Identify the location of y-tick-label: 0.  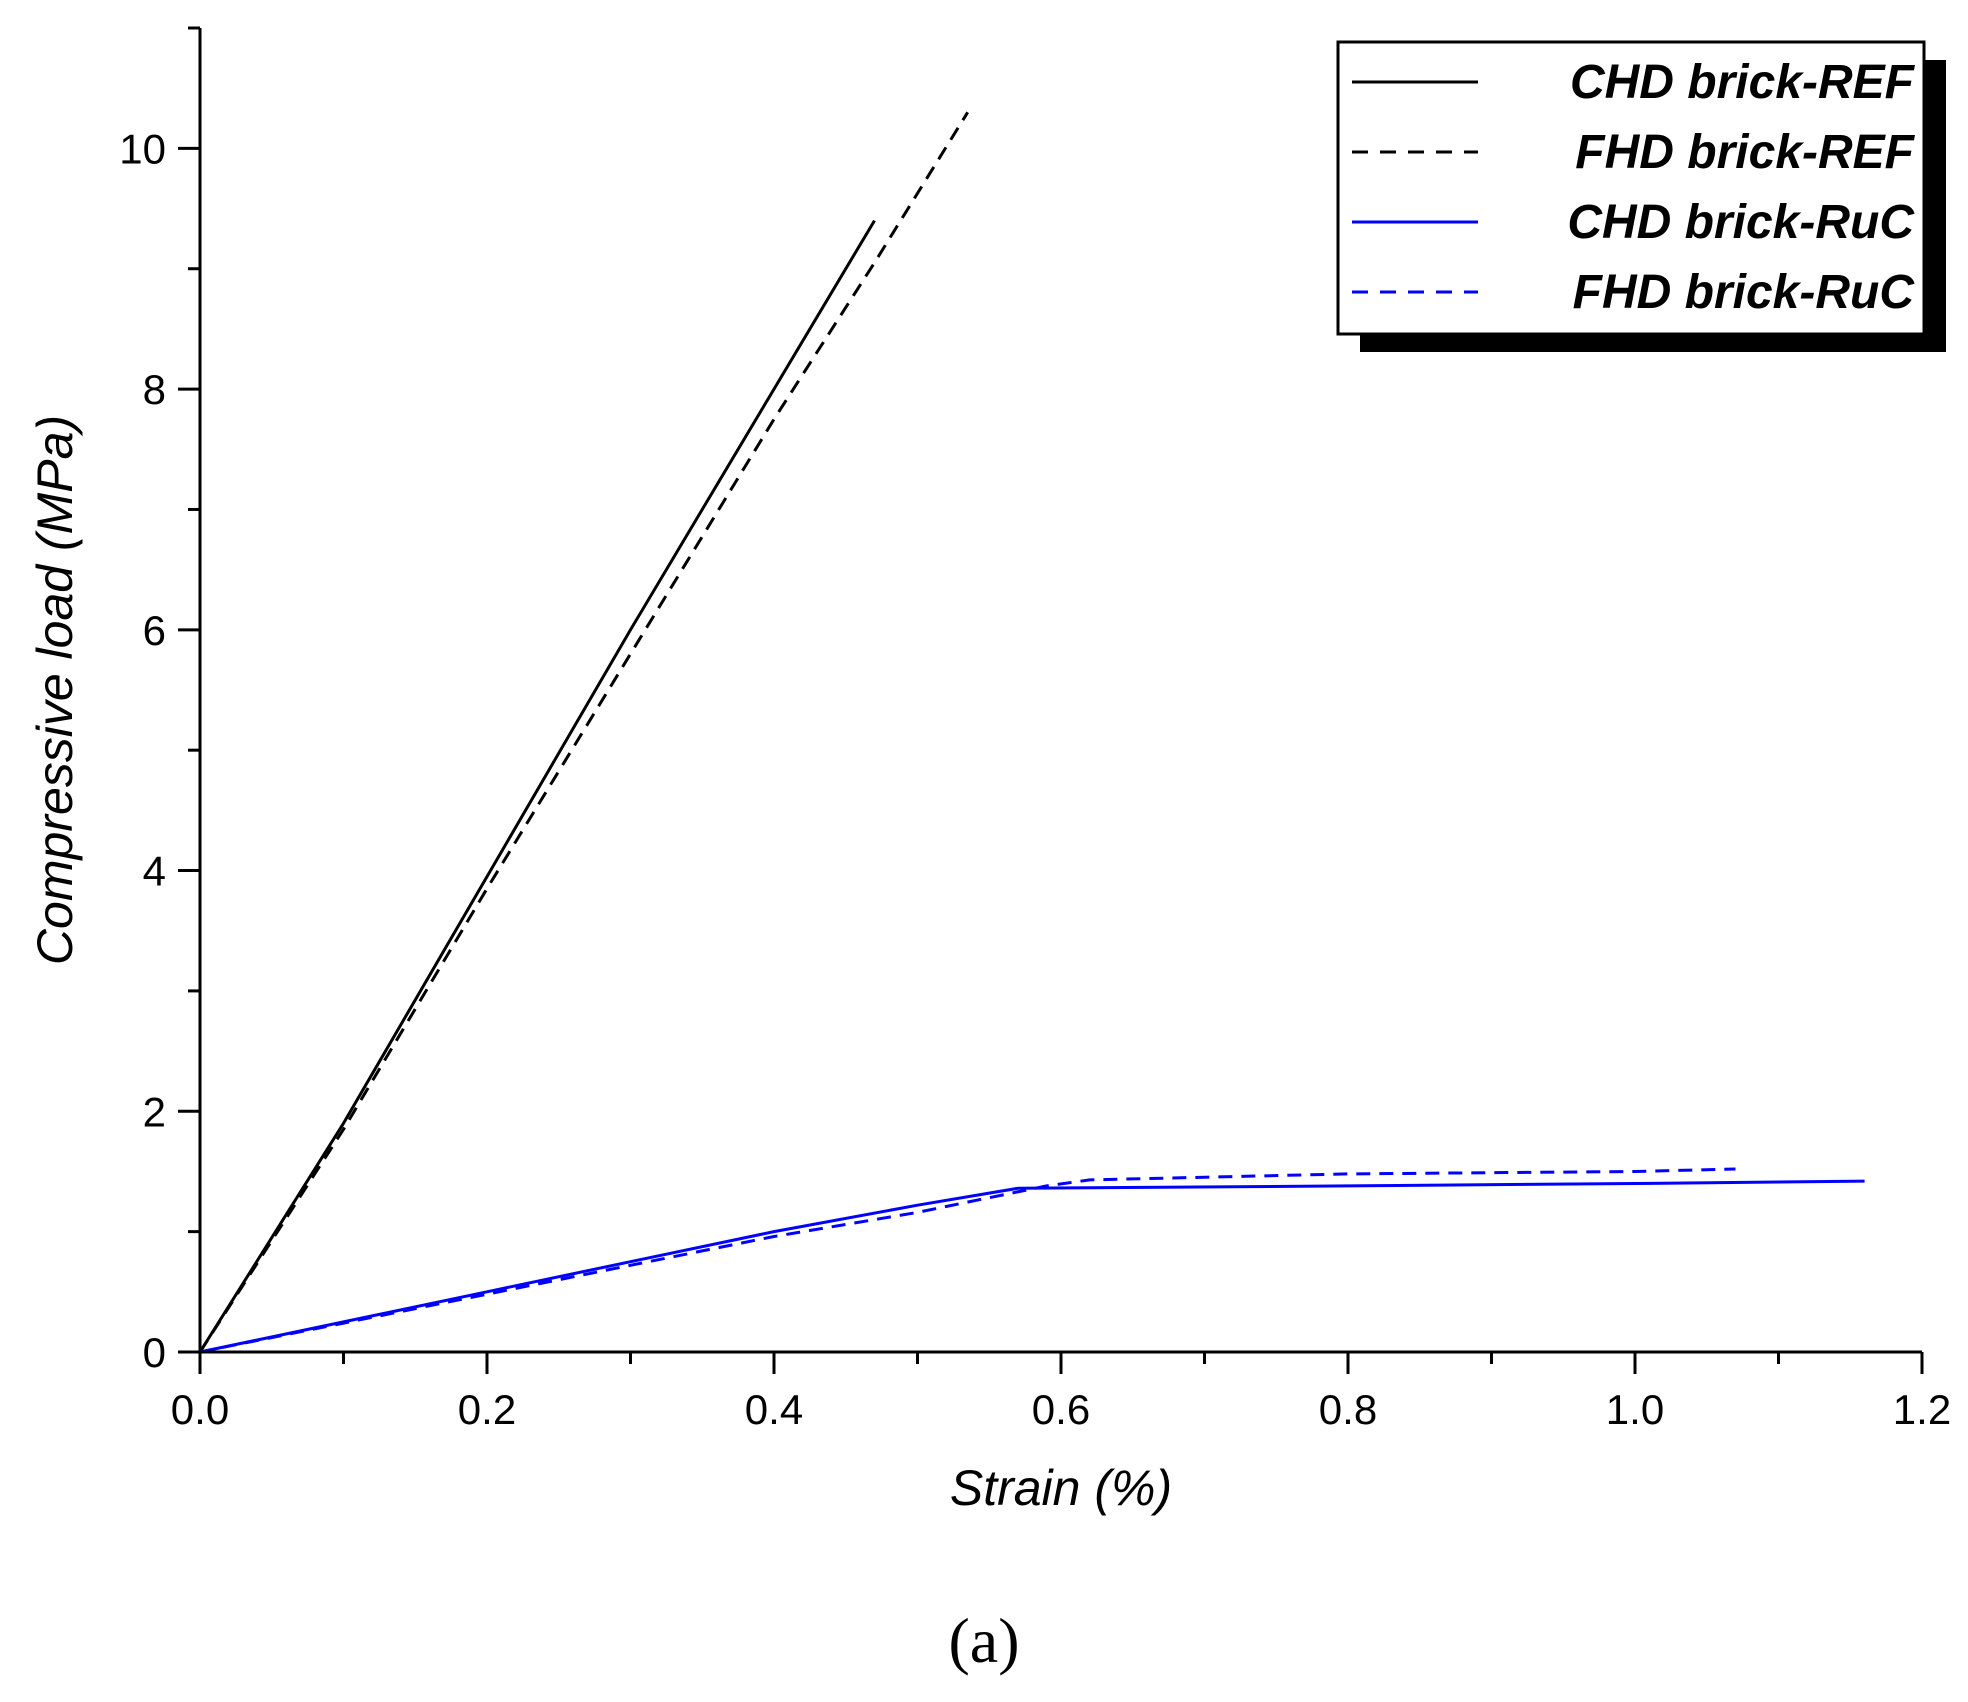
(154, 1352).